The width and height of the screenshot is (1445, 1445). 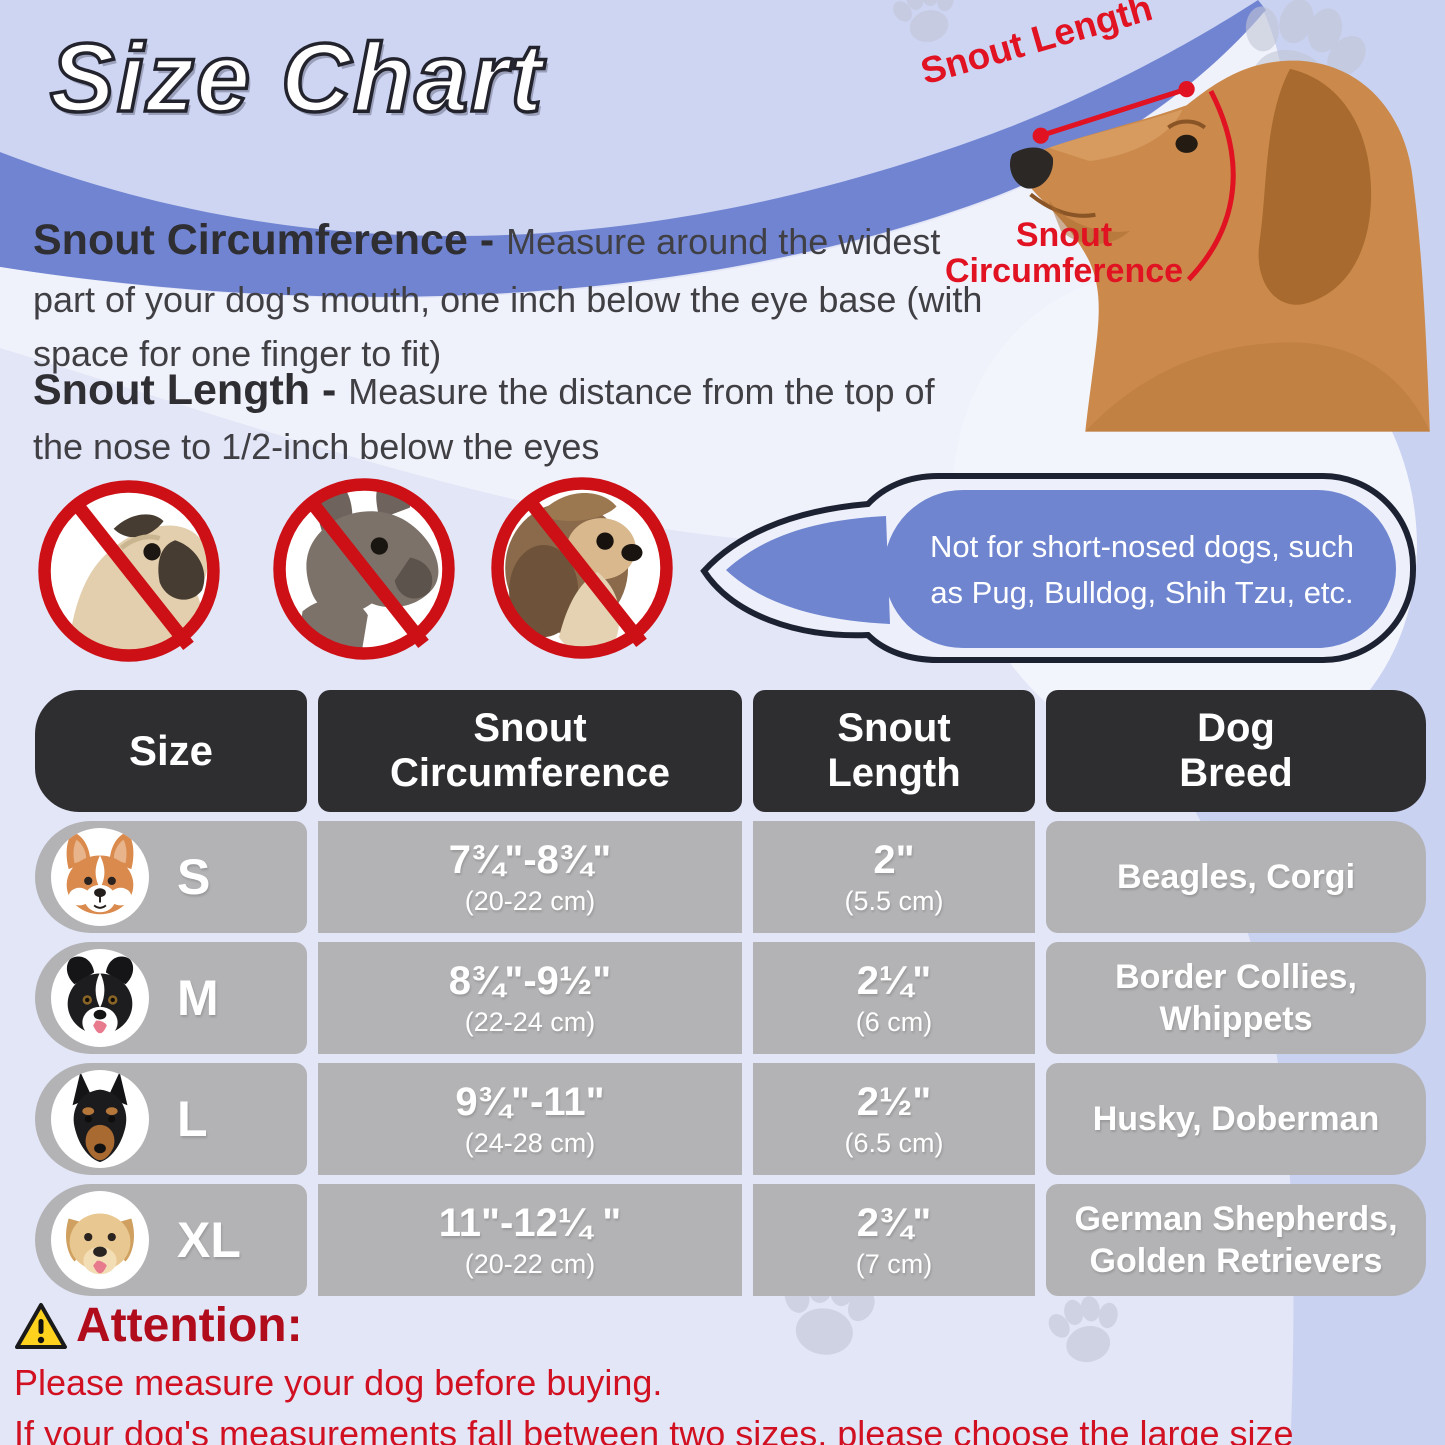 What do you see at coordinates (171, 998) in the screenshot?
I see `table-row-m-size: M` at bounding box center [171, 998].